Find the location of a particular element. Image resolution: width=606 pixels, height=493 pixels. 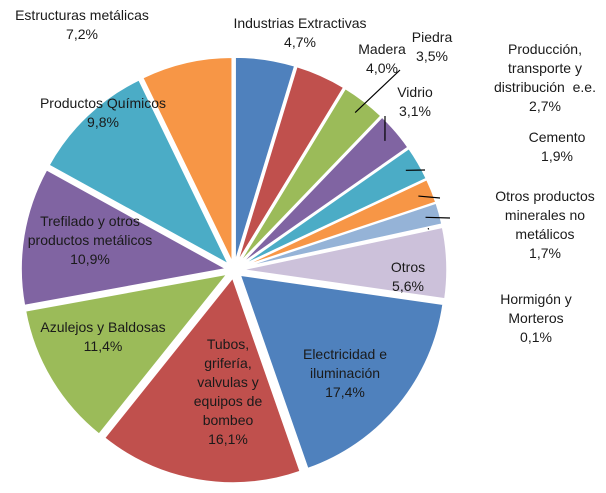

slice-label: Hormigón y Morteros 0,1% is located at coordinates (536, 318).